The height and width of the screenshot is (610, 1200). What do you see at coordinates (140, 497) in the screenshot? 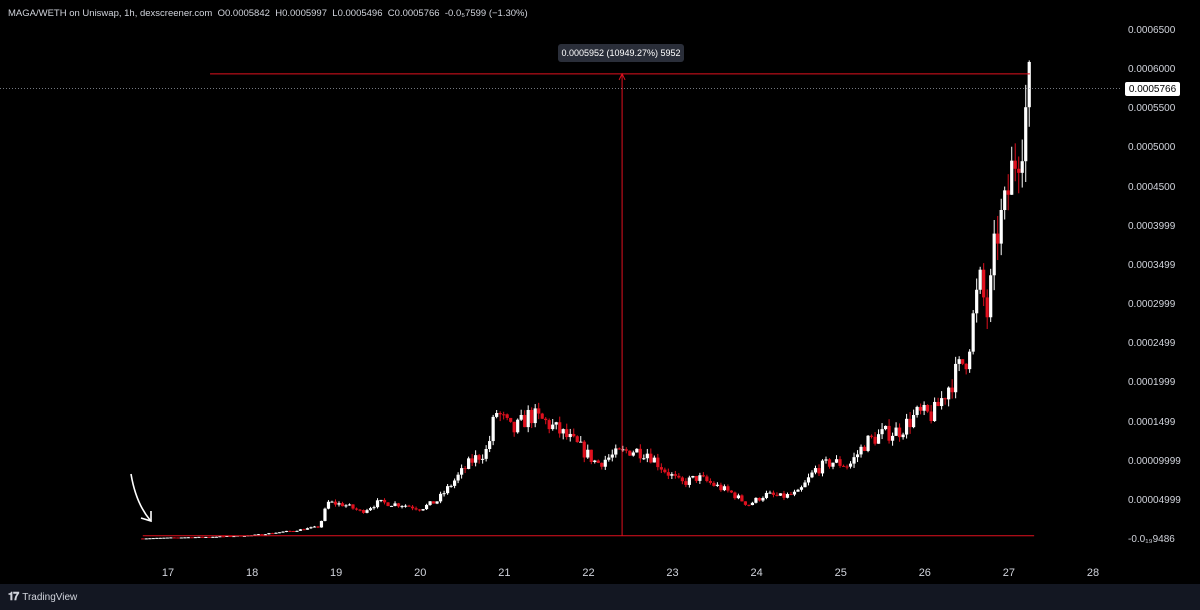
I see `annotation-arrow-icon` at bounding box center [140, 497].